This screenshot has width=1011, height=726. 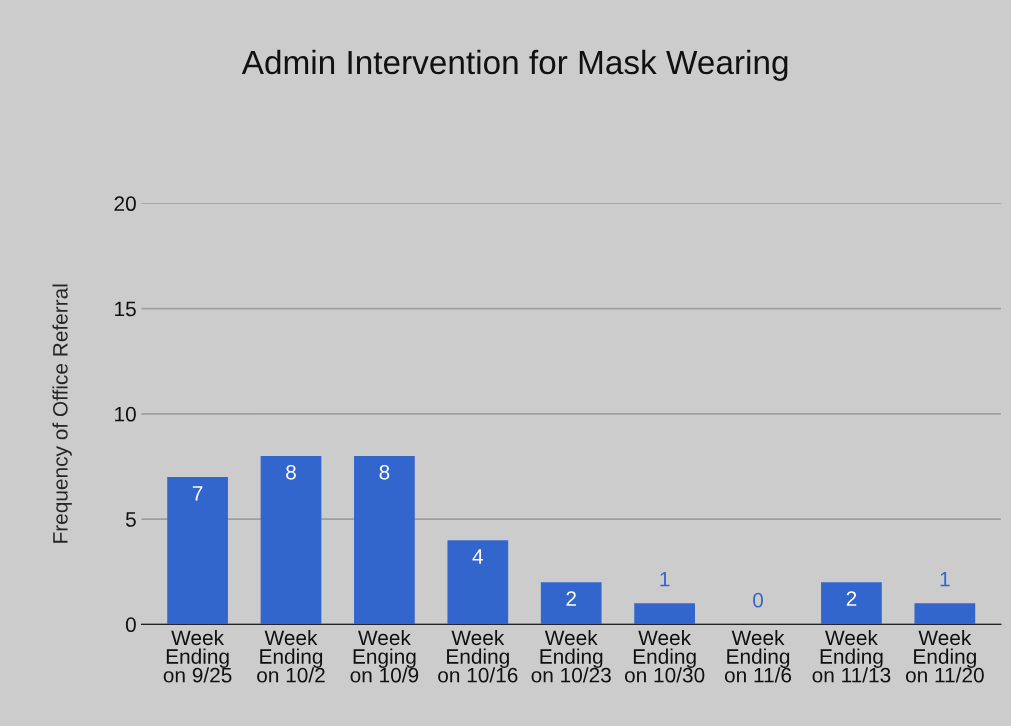 I want to click on x-tick-label: Week Ending on 10/16, so click(x=478, y=656).